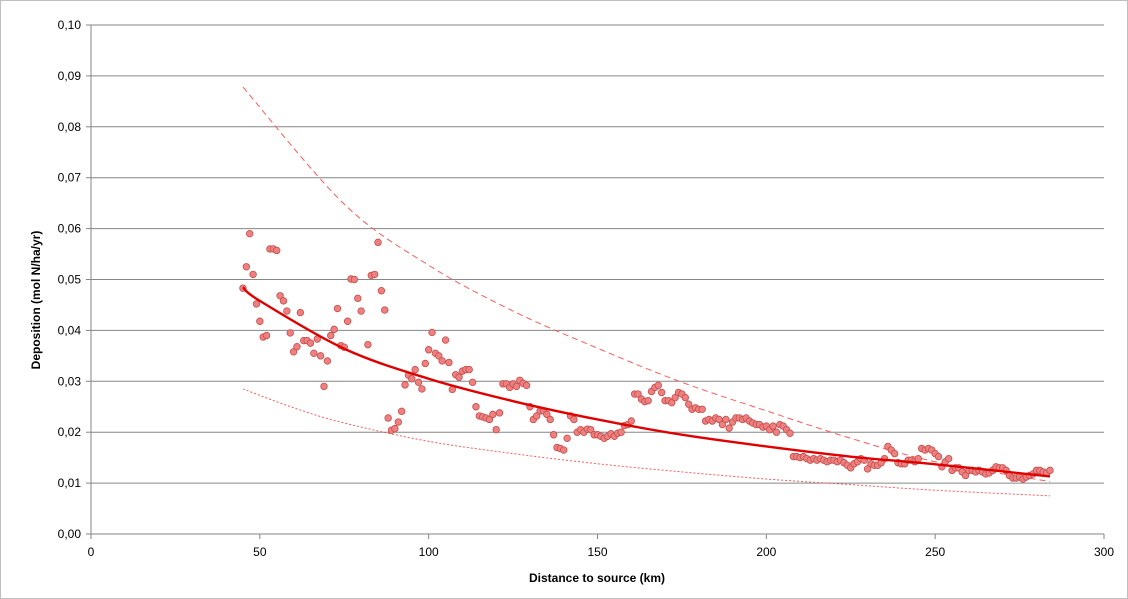 Image resolution: width=1128 pixels, height=599 pixels. I want to click on x-tick-label: 200, so click(766, 552).